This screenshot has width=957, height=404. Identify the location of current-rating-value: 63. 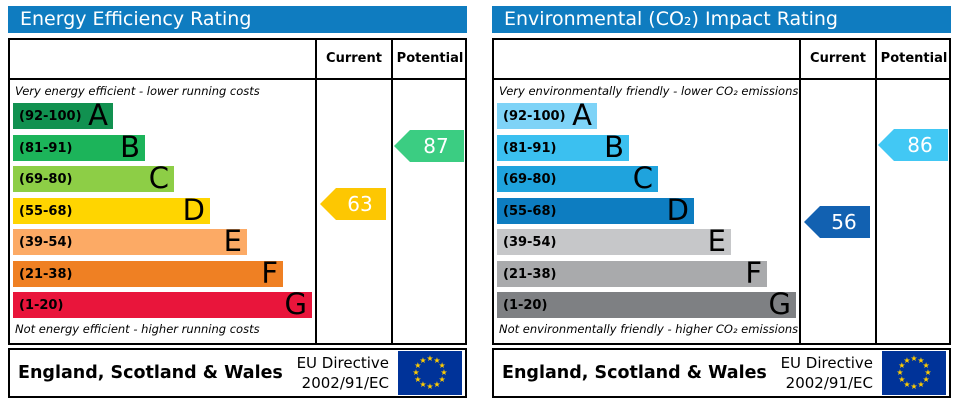
(360, 204).